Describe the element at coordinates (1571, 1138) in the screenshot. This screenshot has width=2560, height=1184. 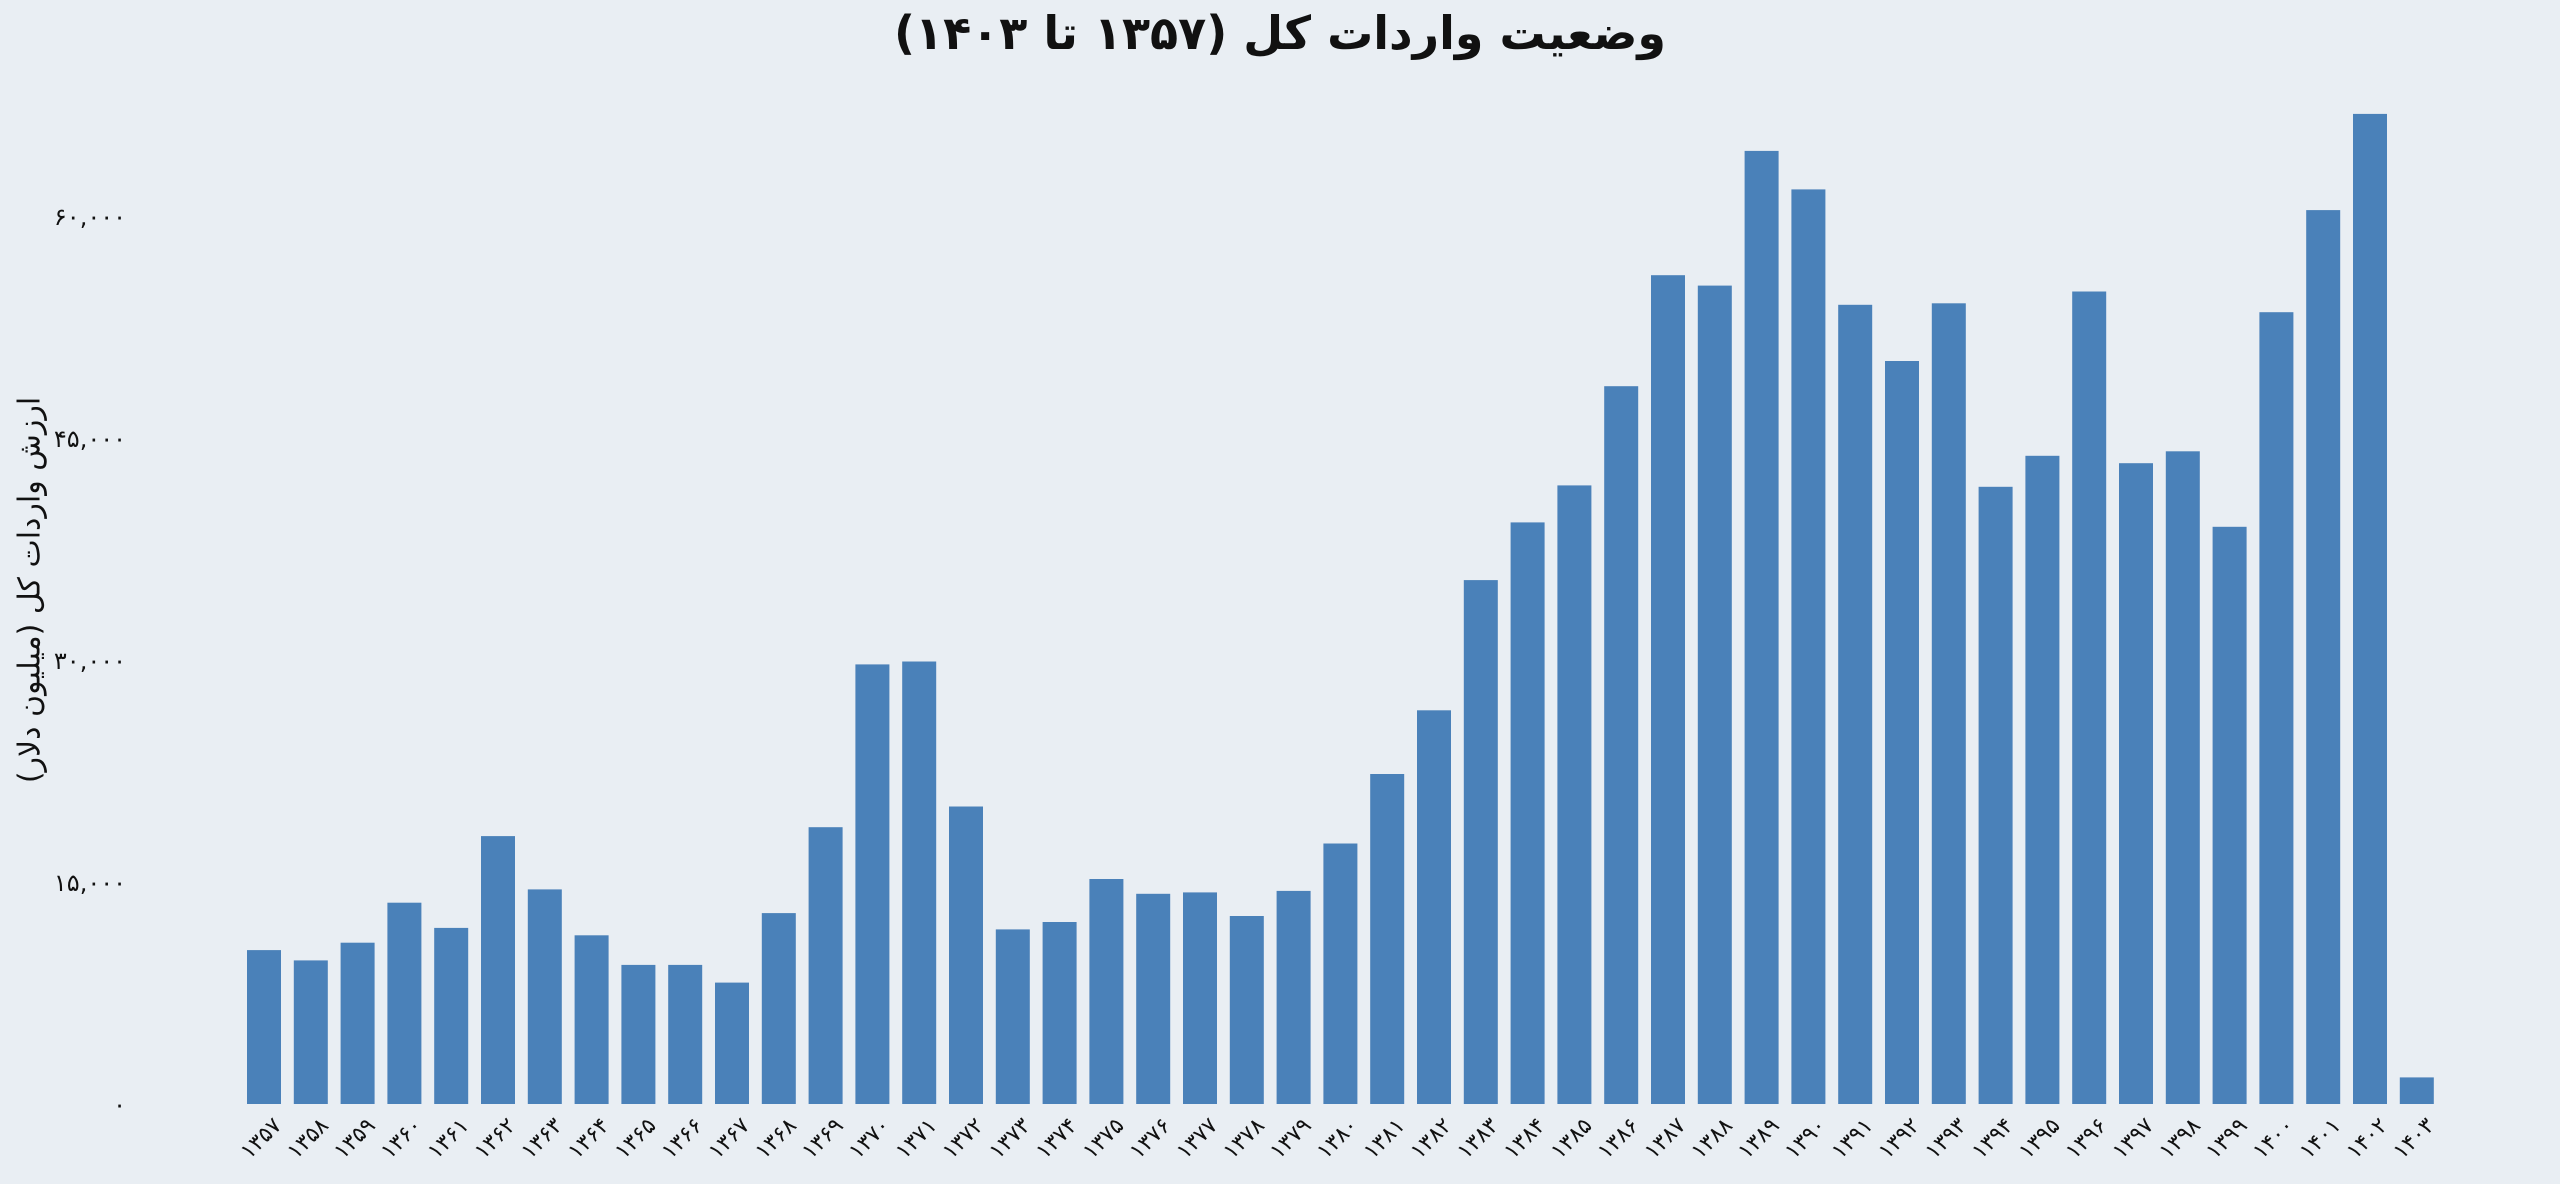
I see `x-tick-label: ۱۳۸۵` at that location.